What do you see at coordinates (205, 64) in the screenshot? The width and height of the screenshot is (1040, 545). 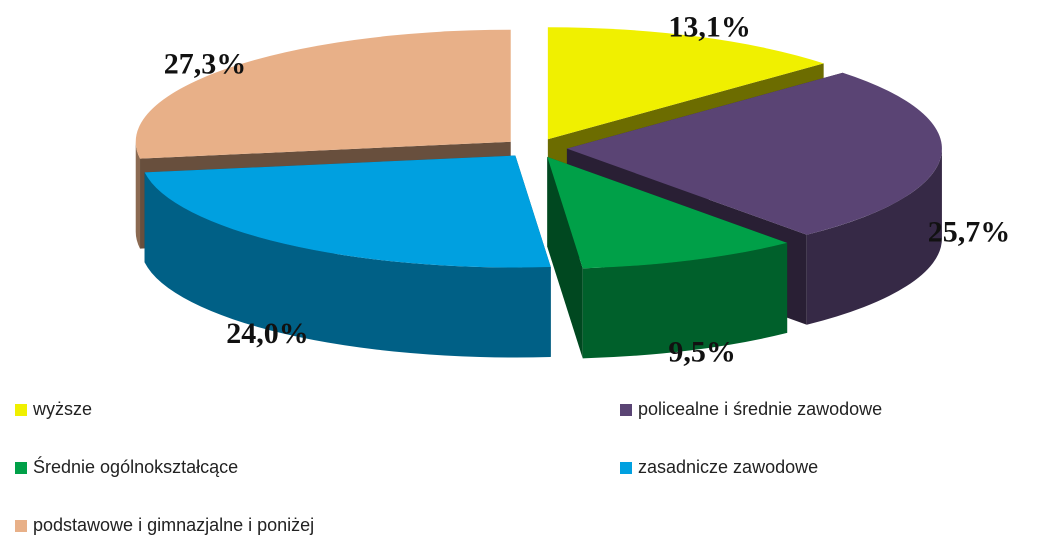 I see `data-label: 27,3%` at bounding box center [205, 64].